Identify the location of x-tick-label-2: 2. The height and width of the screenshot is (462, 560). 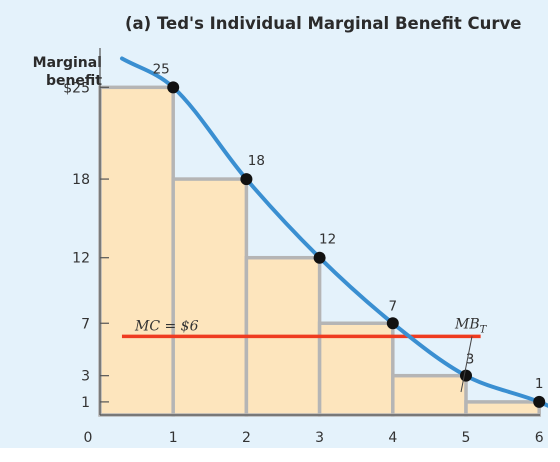
(246, 438).